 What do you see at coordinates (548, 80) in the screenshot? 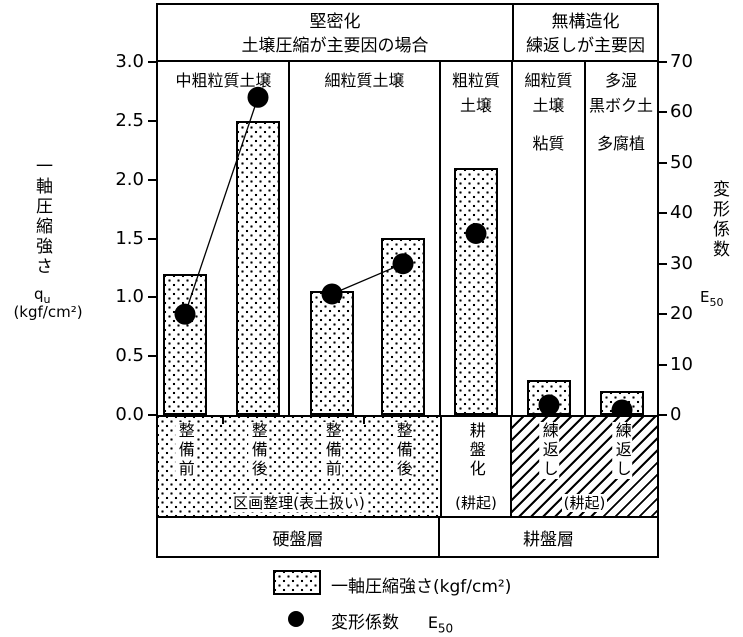
I see `group-label-line: 細粒質` at bounding box center [548, 80].